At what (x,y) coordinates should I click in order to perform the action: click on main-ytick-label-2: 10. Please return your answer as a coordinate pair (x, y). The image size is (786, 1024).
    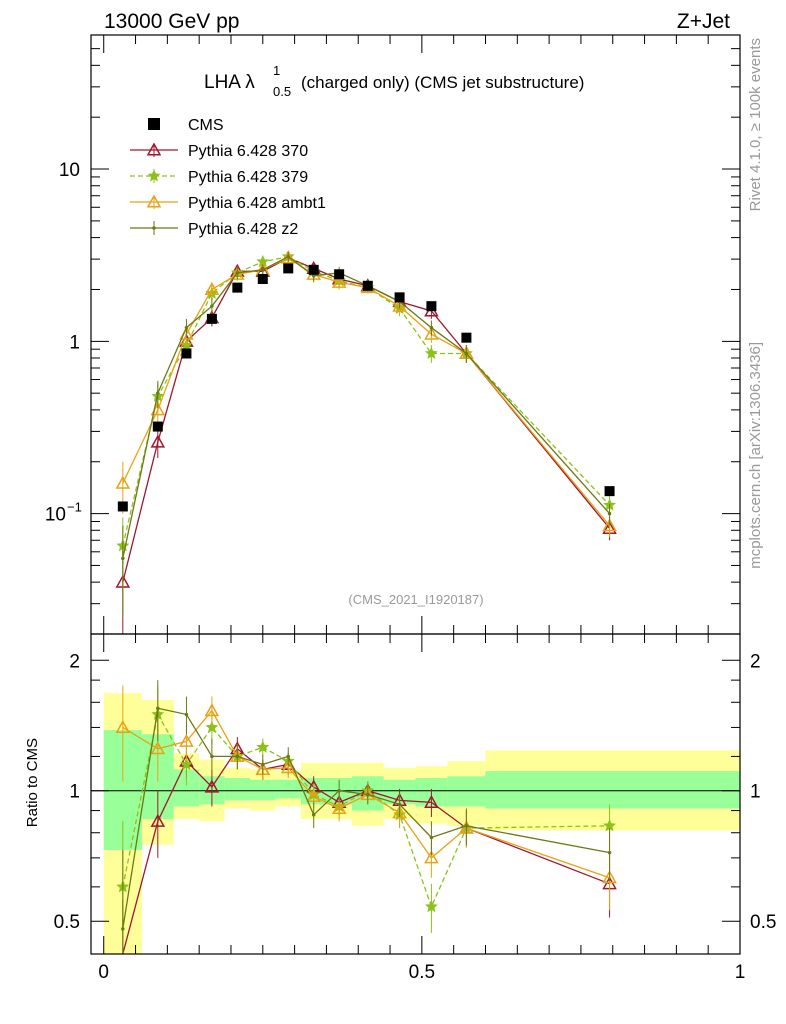
    Looking at the image, I should click on (55, 515).